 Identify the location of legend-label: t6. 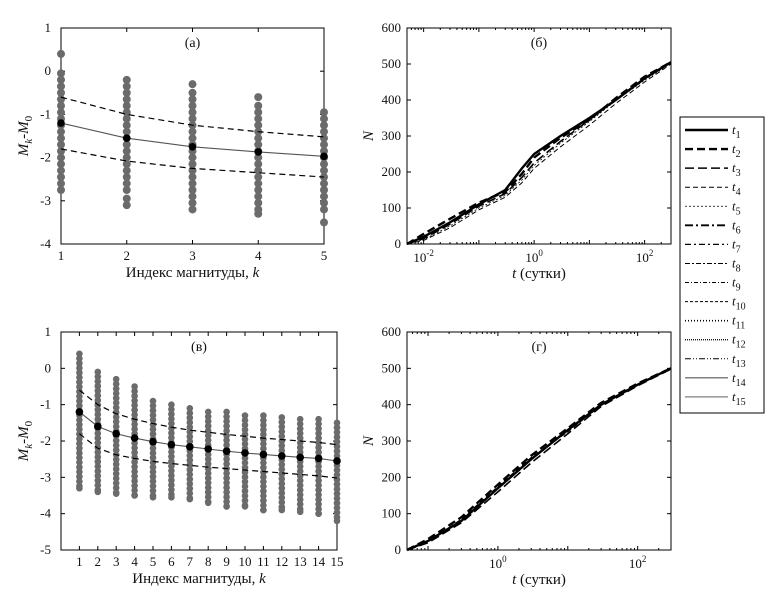
(736, 226).